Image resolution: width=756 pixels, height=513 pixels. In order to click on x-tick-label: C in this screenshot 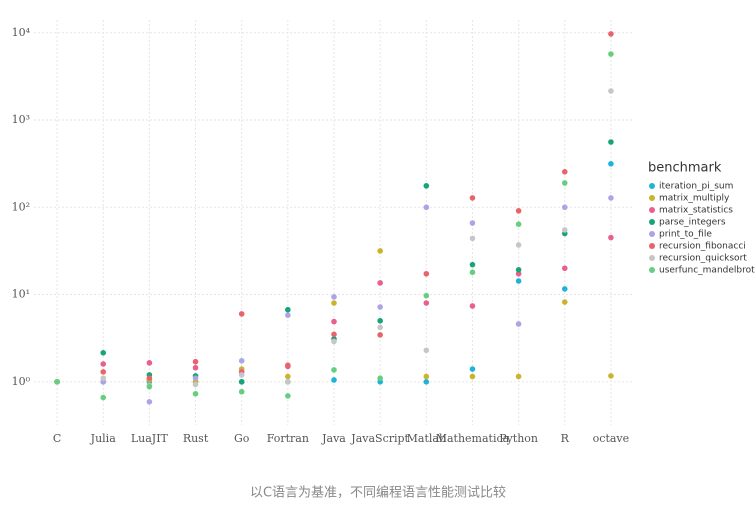, I will do `click(57, 438)`.